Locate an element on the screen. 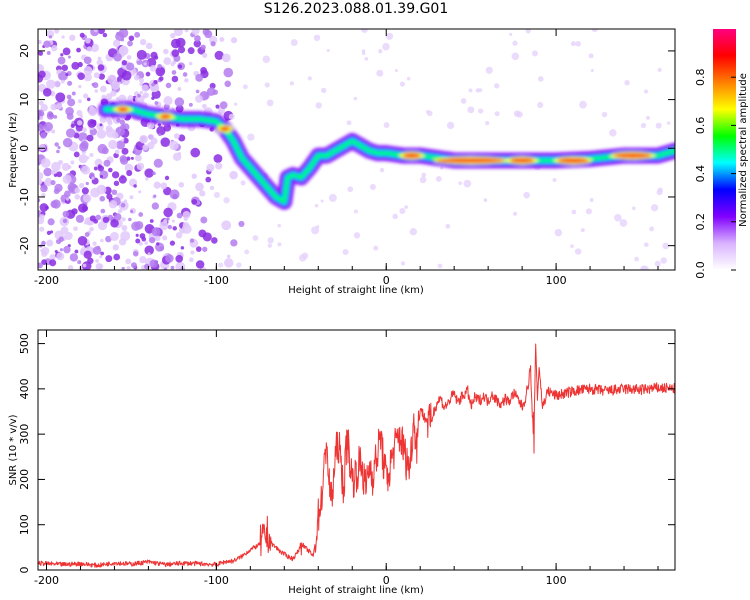  page-title: S126.2023.088.01.39.G01 is located at coordinates (356, 9).